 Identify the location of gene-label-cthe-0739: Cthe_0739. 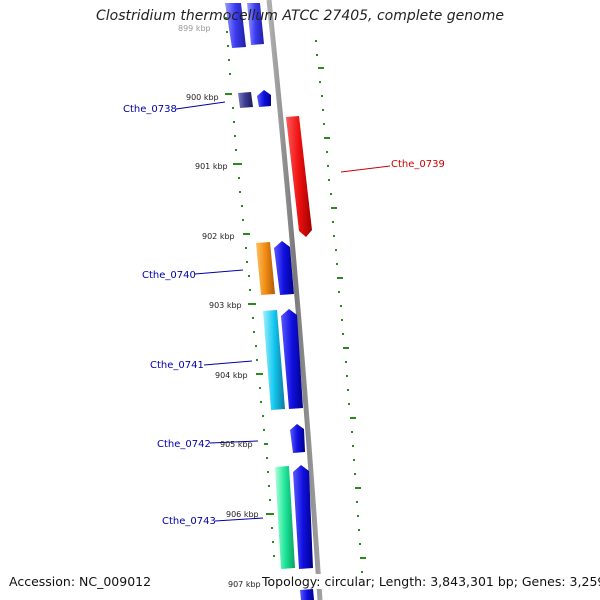
(418, 164).